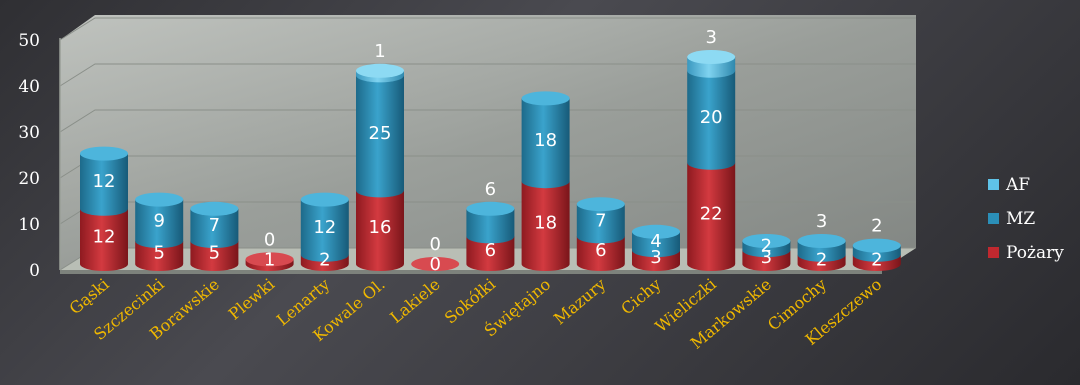  I want to click on bar-group: 00, so click(435, 254).